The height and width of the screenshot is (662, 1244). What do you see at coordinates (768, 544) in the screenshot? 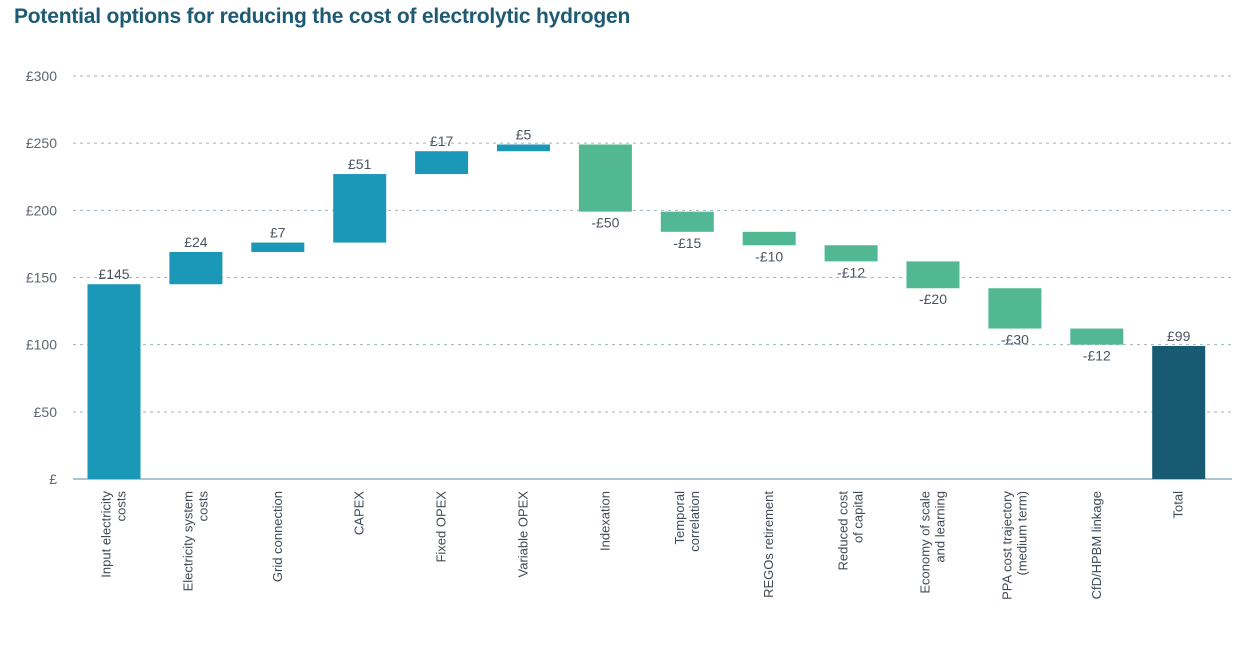
I see `category-label: REGOs retirement` at bounding box center [768, 544].